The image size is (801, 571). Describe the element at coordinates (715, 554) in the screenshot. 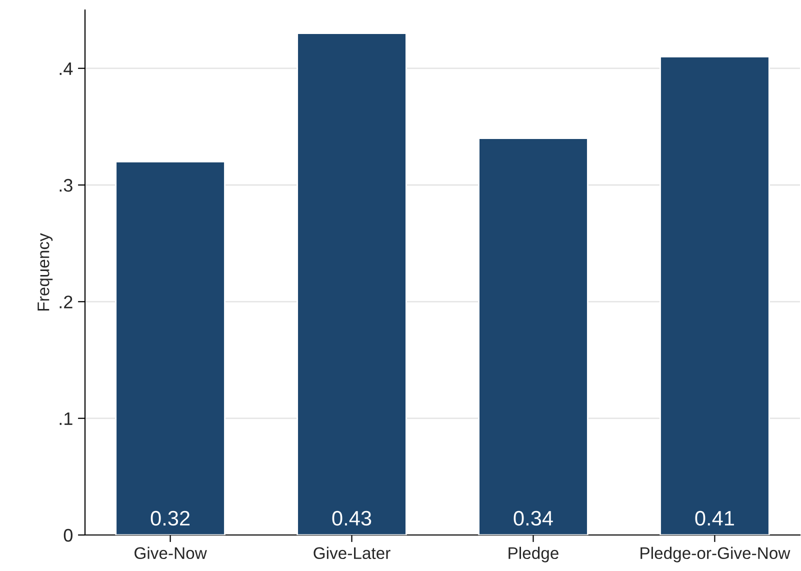

I see `x-tick-label: Pledge-or-Give-Now` at that location.